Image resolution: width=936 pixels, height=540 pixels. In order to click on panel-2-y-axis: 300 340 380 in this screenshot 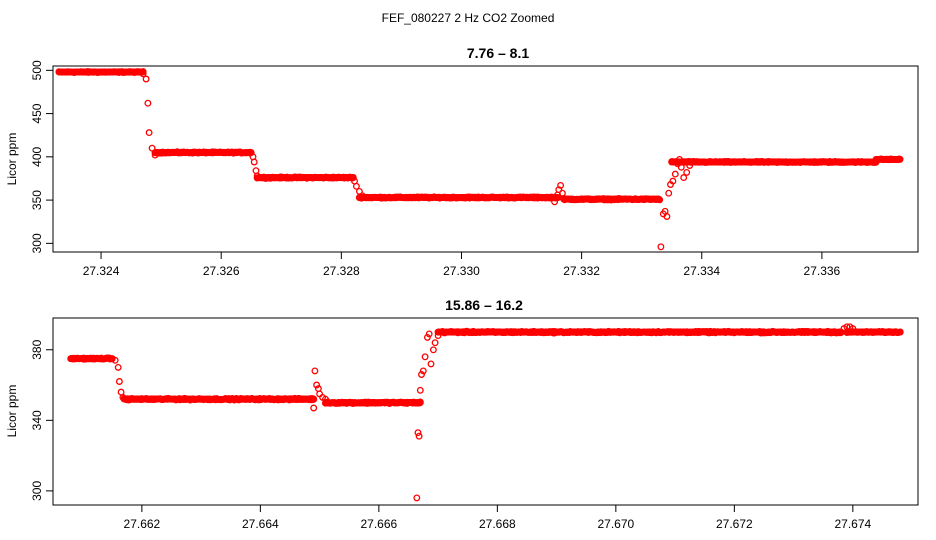, I will do `click(41, 420)`.